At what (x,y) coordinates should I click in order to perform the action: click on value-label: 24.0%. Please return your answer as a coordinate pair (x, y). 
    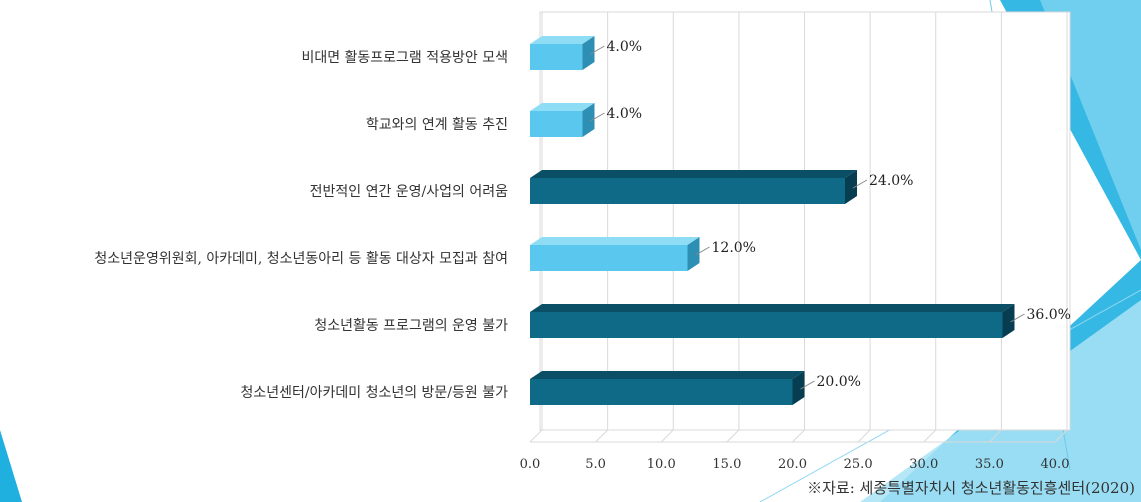
    Looking at the image, I should click on (891, 181).